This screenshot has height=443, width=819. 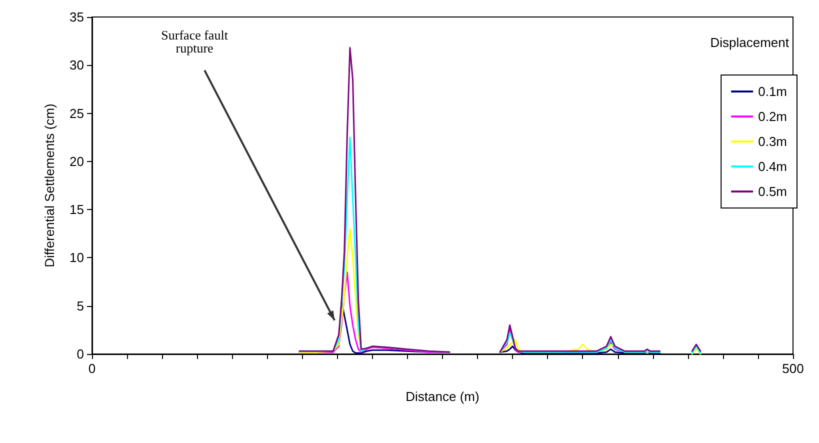 I want to click on y-tick-label: 0, so click(x=80, y=354).